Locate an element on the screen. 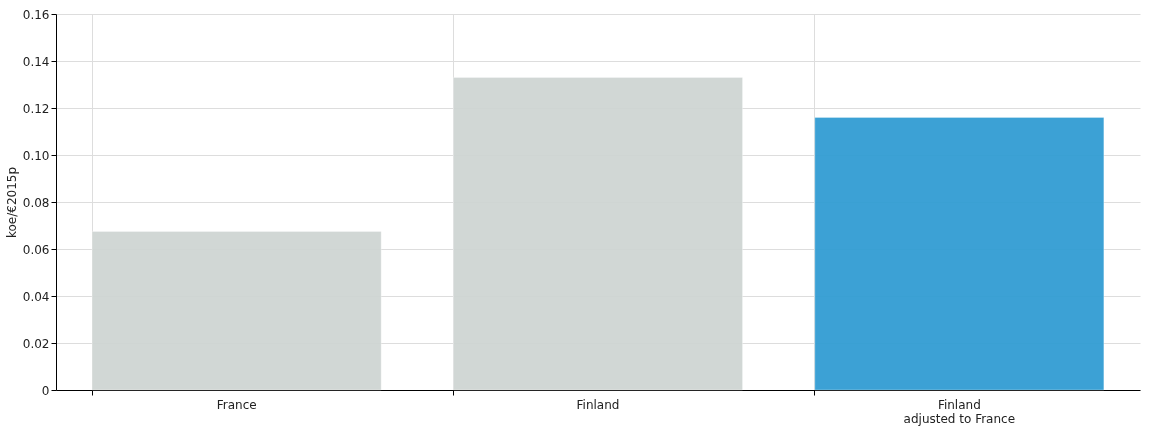 Image resolution: width=1150 pixels, height=432 pixels. y-tick-label: 0.08 is located at coordinates (36, 202).